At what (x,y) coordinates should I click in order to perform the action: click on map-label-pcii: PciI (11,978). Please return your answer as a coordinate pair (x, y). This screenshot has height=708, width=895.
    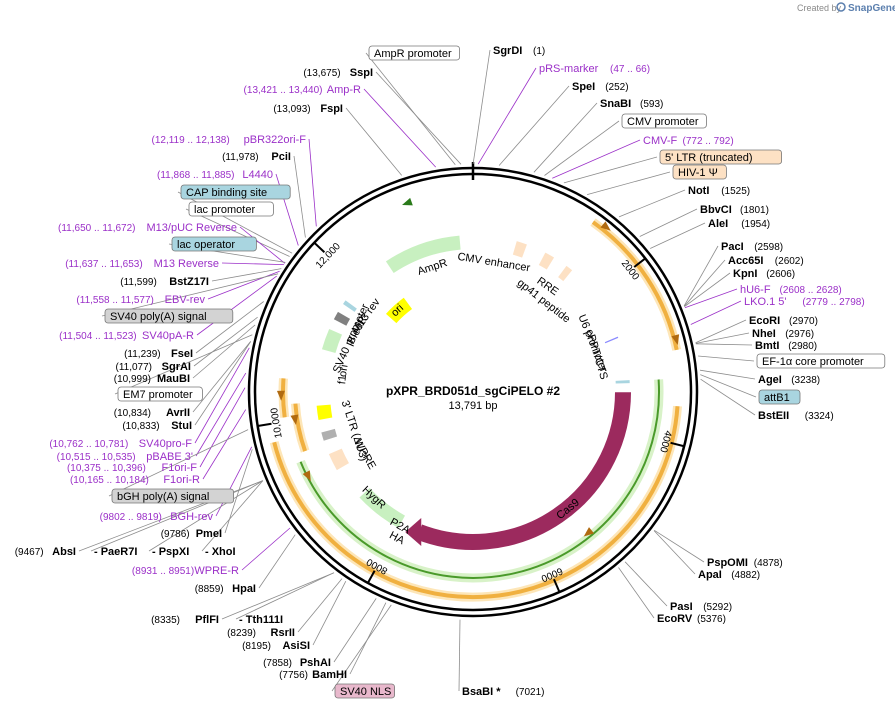
    Looking at the image, I should click on (256, 157).